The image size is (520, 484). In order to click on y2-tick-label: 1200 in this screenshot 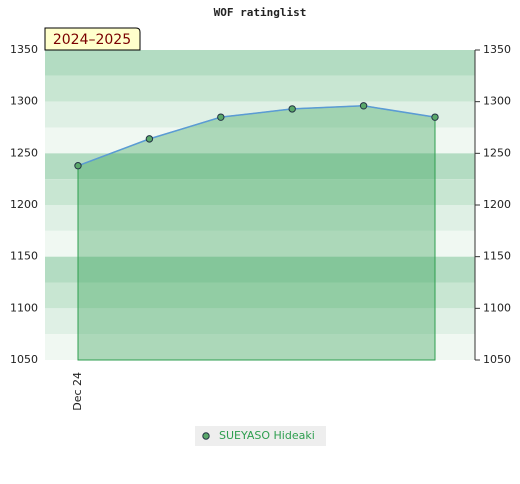, I will do `click(497, 204)`.